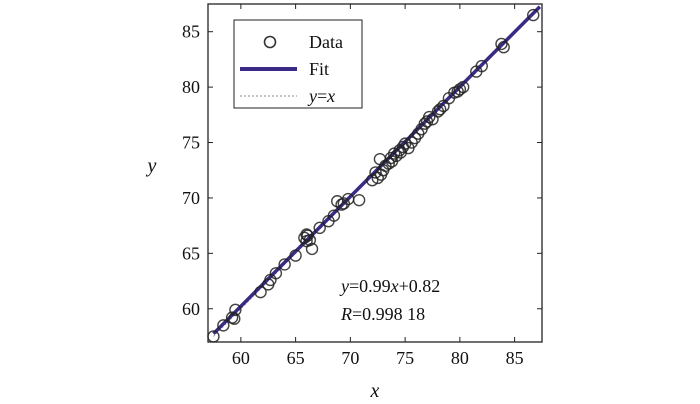 The height and width of the screenshot is (404, 700). I want to click on legend-data-marker, so click(270, 42).